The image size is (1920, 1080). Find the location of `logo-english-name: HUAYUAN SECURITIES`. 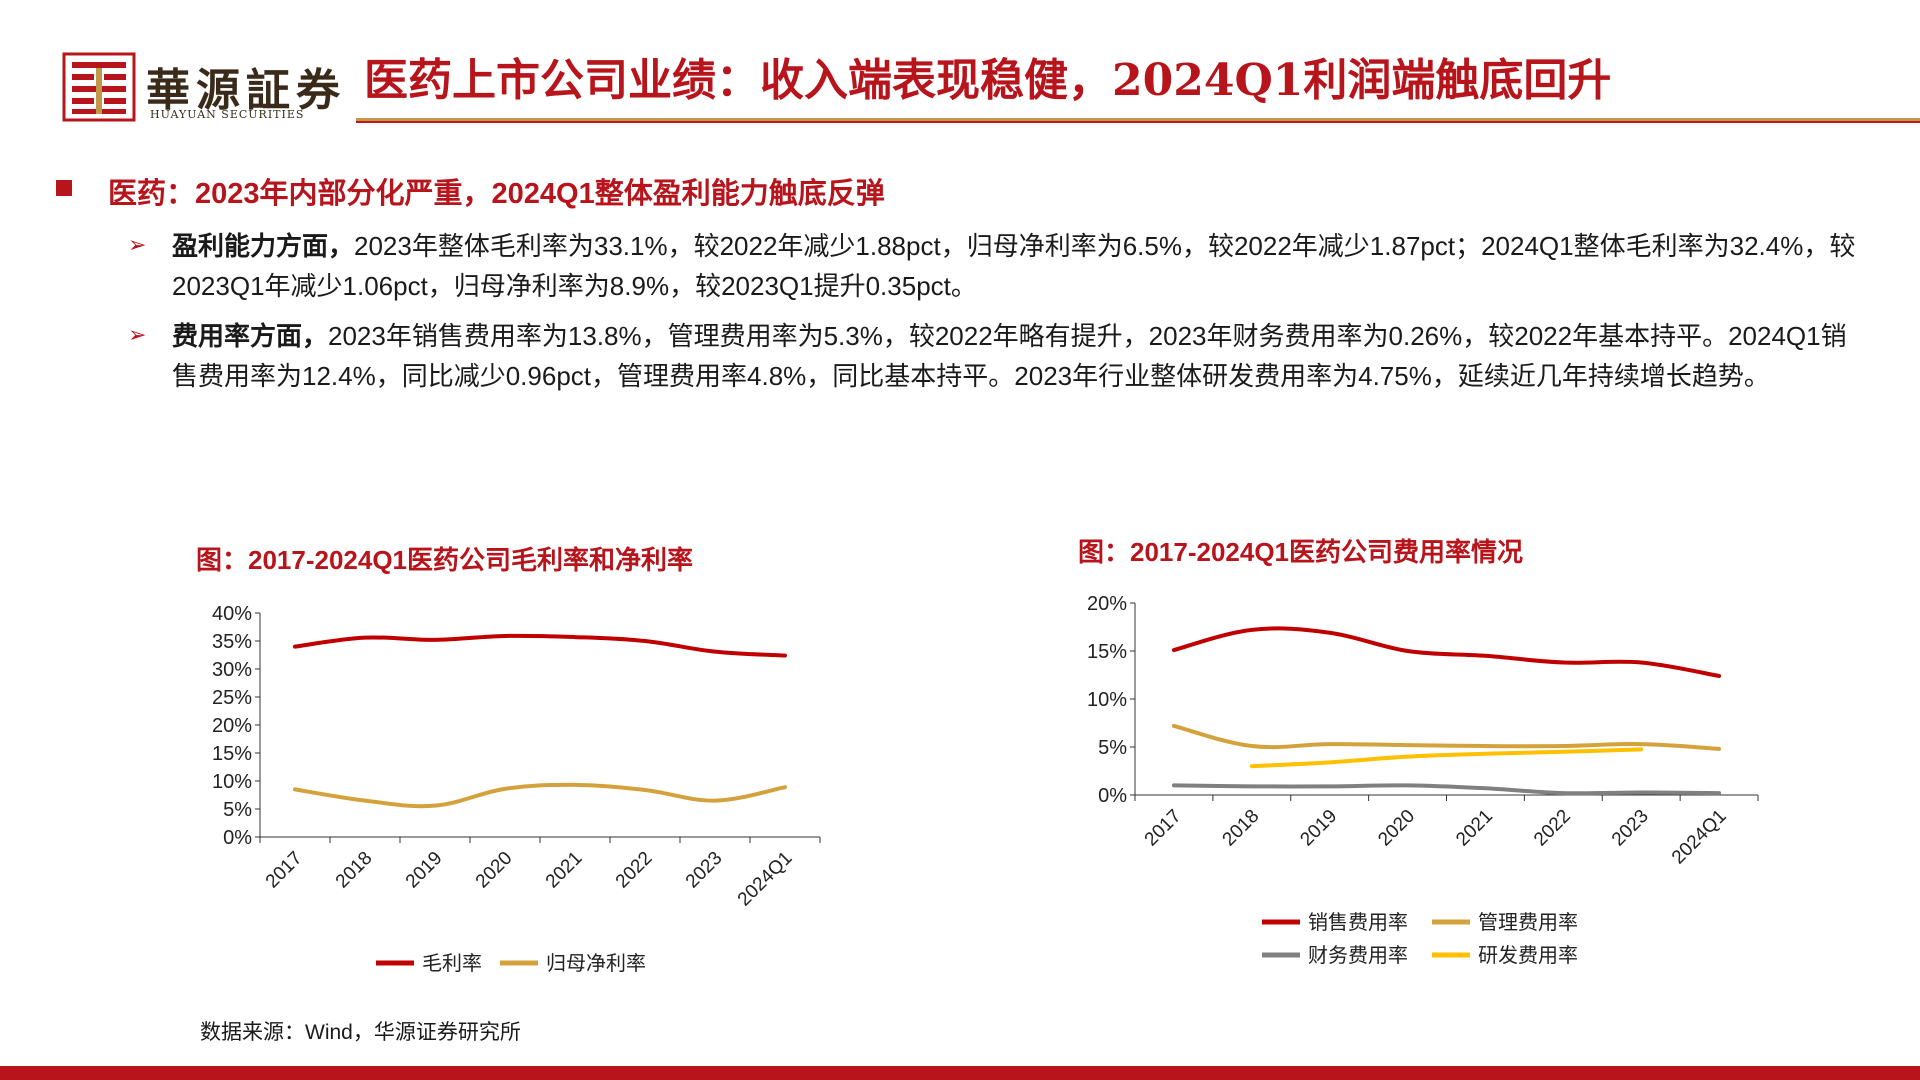

logo-english-name: HUAYUAN SECURITIES is located at coordinates (227, 114).